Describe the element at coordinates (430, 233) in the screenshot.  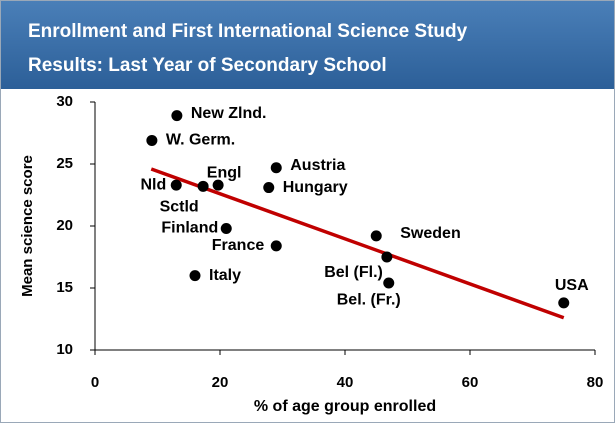
I see `point-label: Sweden` at that location.